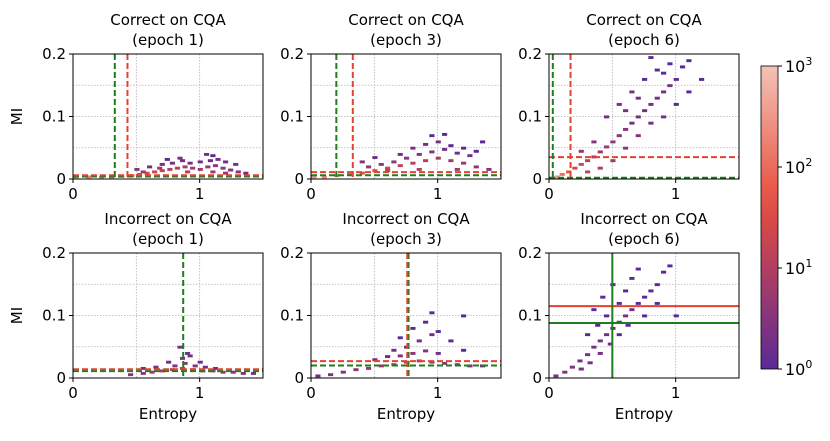 This screenshot has width=830, height=441. I want to click on colorbar-tick-label: 10³, so click(798, 65).